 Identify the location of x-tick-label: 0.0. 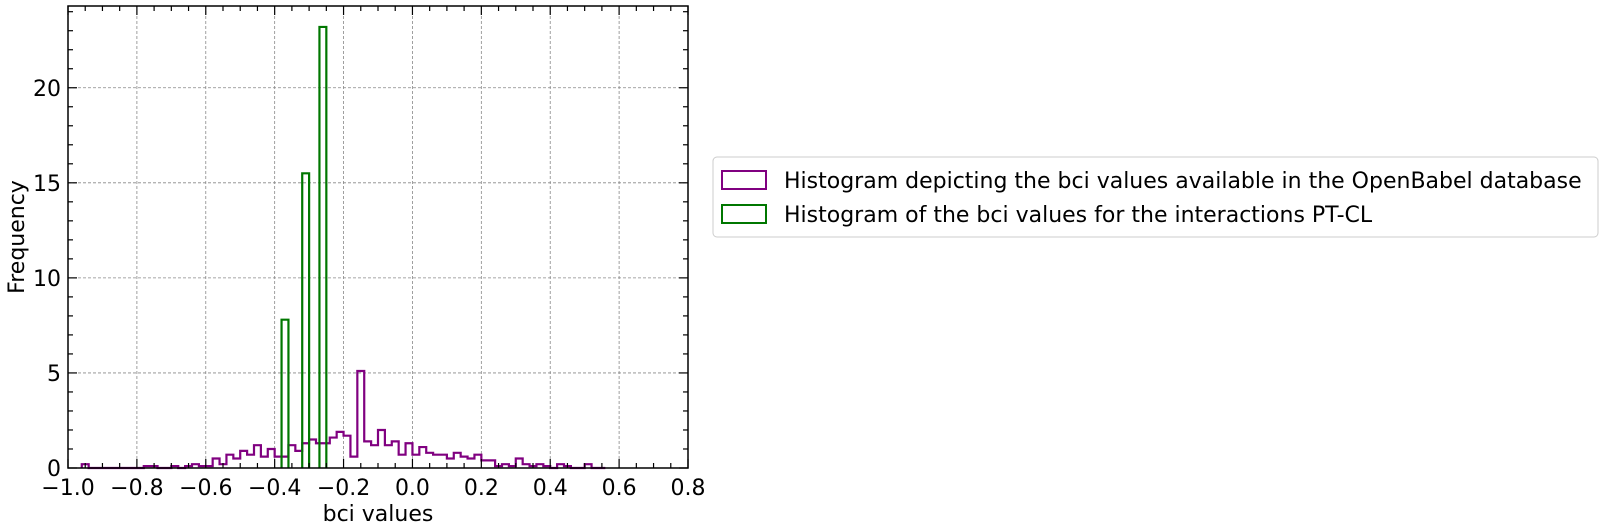
(412, 488).